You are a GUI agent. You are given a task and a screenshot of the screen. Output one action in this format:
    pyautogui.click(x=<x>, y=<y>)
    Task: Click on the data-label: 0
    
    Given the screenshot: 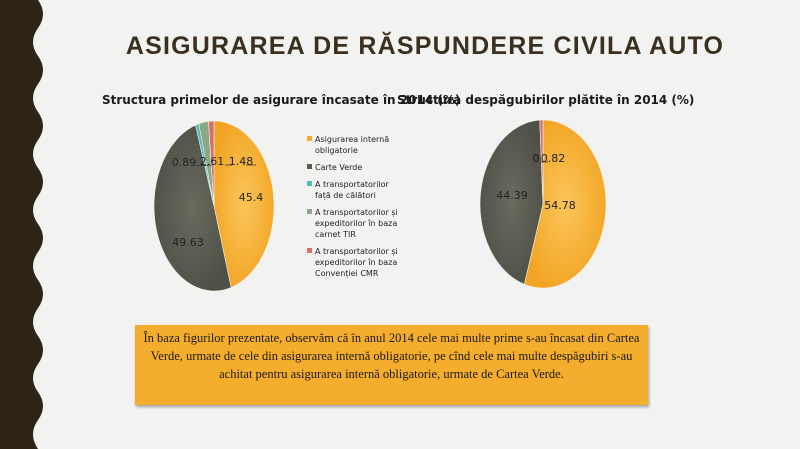 What is the action you would take?
    pyautogui.click(x=536, y=158)
    